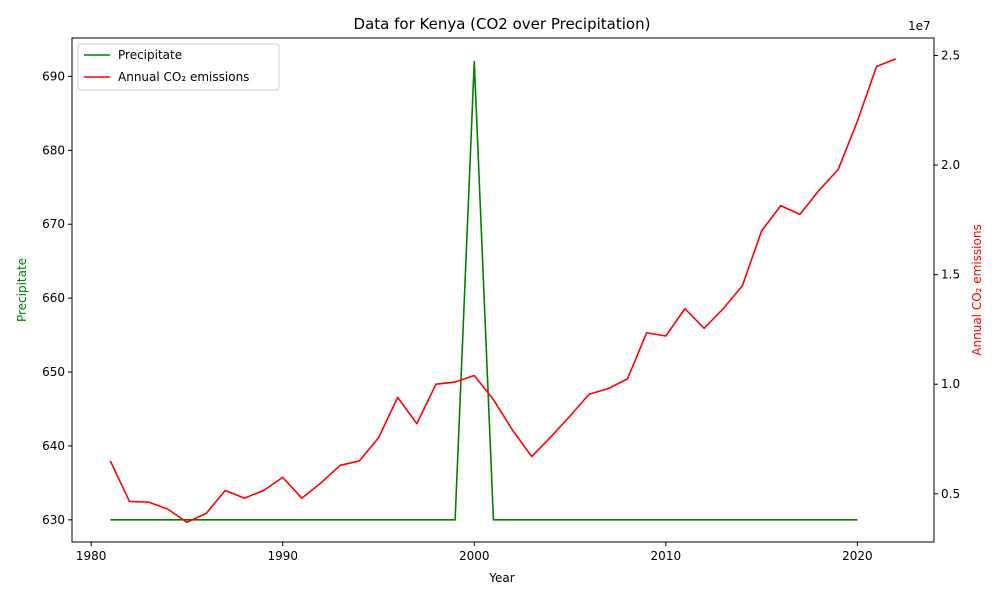 The image size is (1000, 604). What do you see at coordinates (950, 384) in the screenshot?
I see `right-y-tick-label: 1.0` at bounding box center [950, 384].